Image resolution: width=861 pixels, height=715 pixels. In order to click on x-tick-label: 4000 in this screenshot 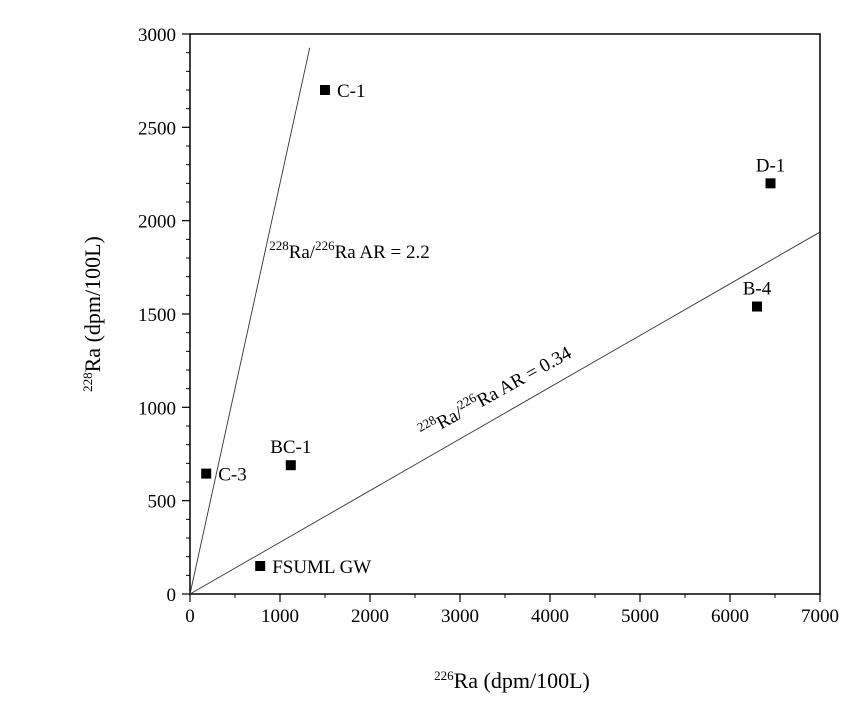, I will do `click(550, 616)`.